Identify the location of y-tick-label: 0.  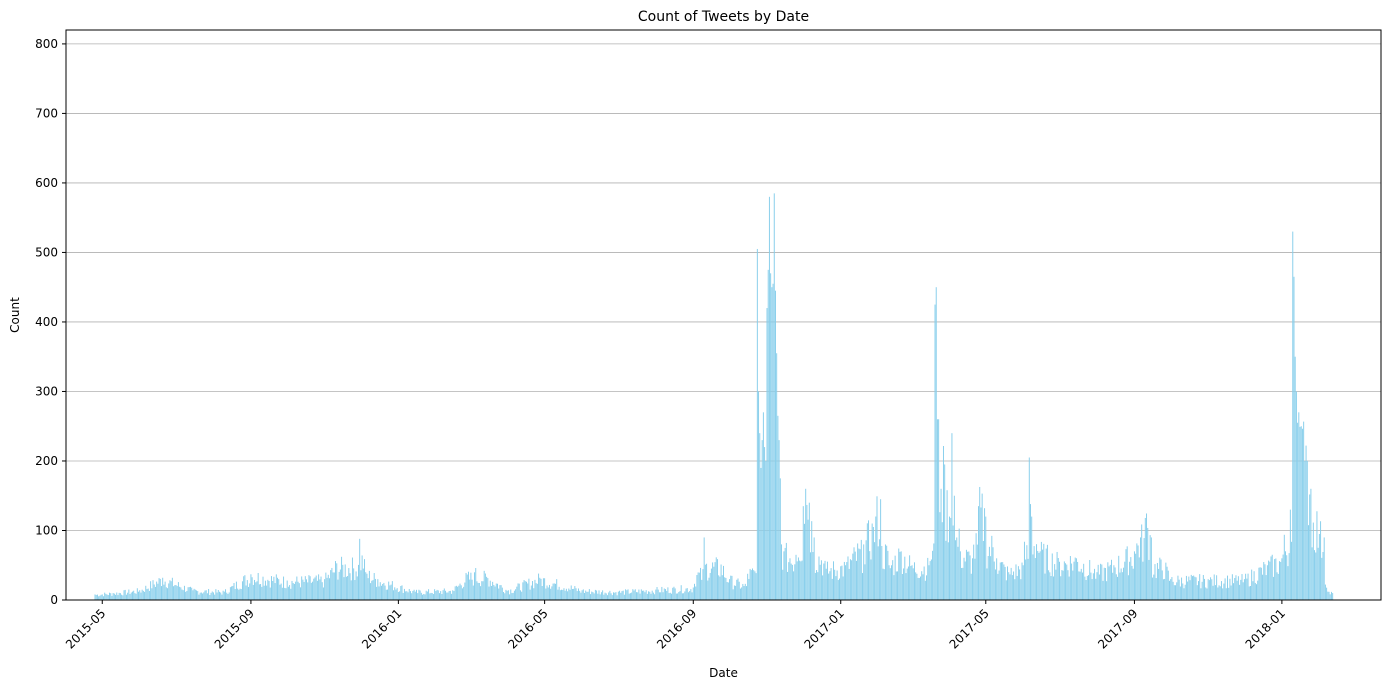
(54, 600).